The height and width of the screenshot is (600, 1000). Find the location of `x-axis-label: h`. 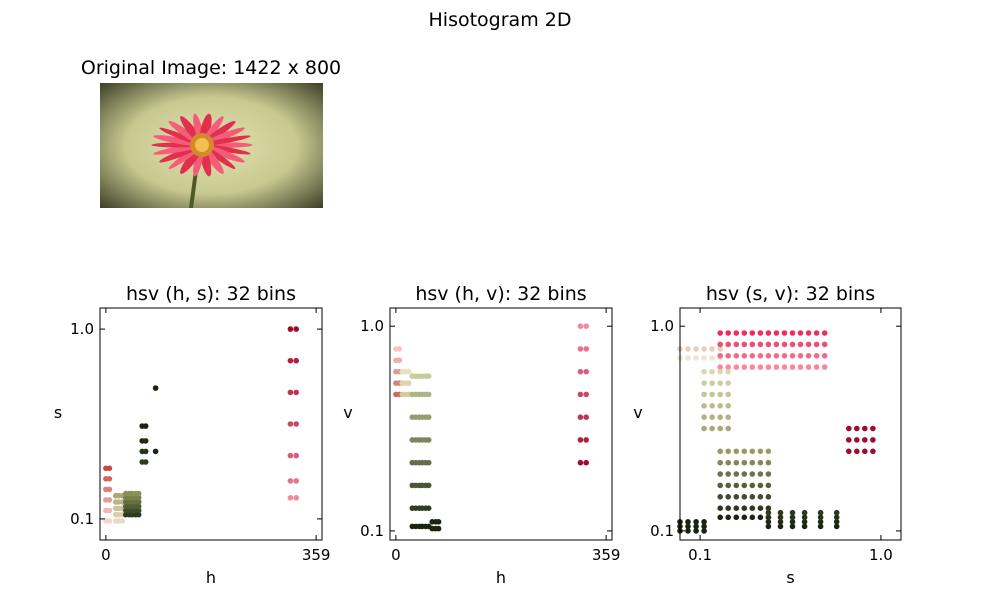

x-axis-label: h is located at coordinates (211, 577).